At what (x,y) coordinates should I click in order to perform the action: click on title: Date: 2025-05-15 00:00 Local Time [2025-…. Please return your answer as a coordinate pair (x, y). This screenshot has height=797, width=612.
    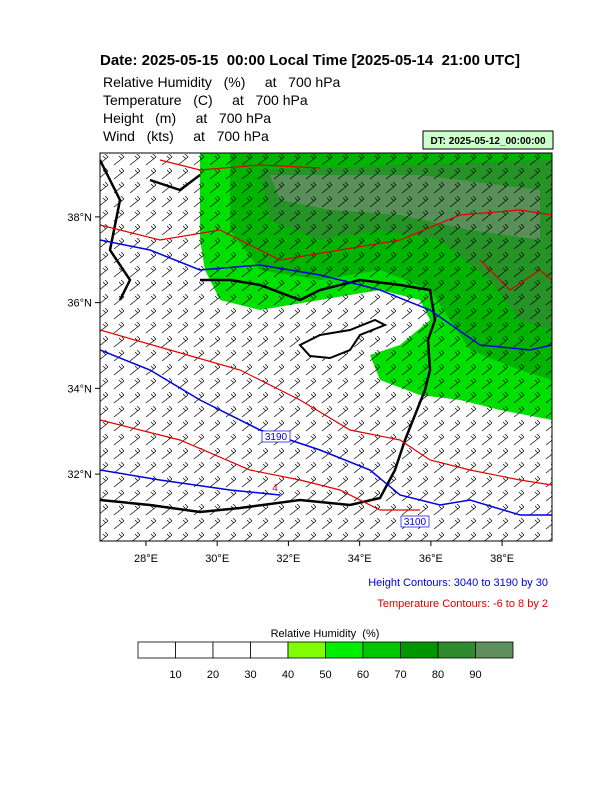
    Looking at the image, I should click on (310, 60).